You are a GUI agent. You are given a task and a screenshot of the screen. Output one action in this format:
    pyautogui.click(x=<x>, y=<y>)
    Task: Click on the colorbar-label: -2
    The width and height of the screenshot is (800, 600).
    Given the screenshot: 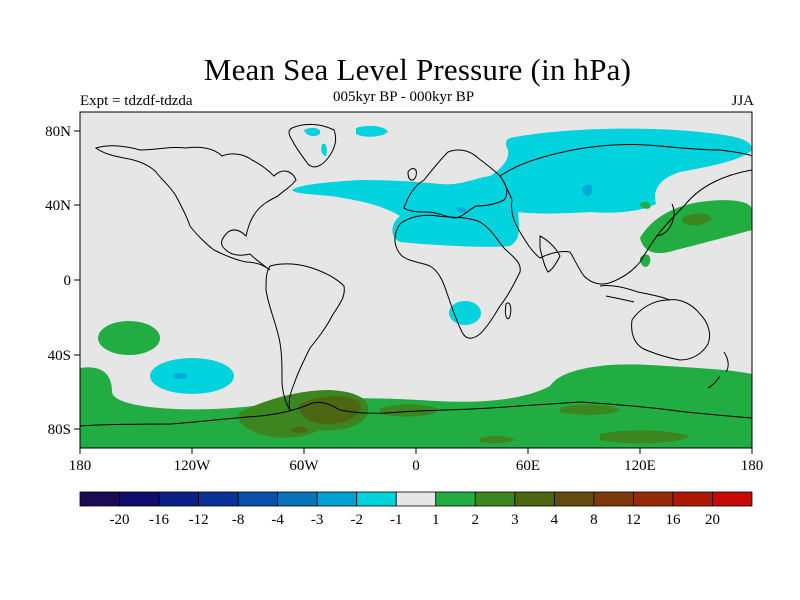 What is the action you would take?
    pyautogui.click(x=356, y=520)
    